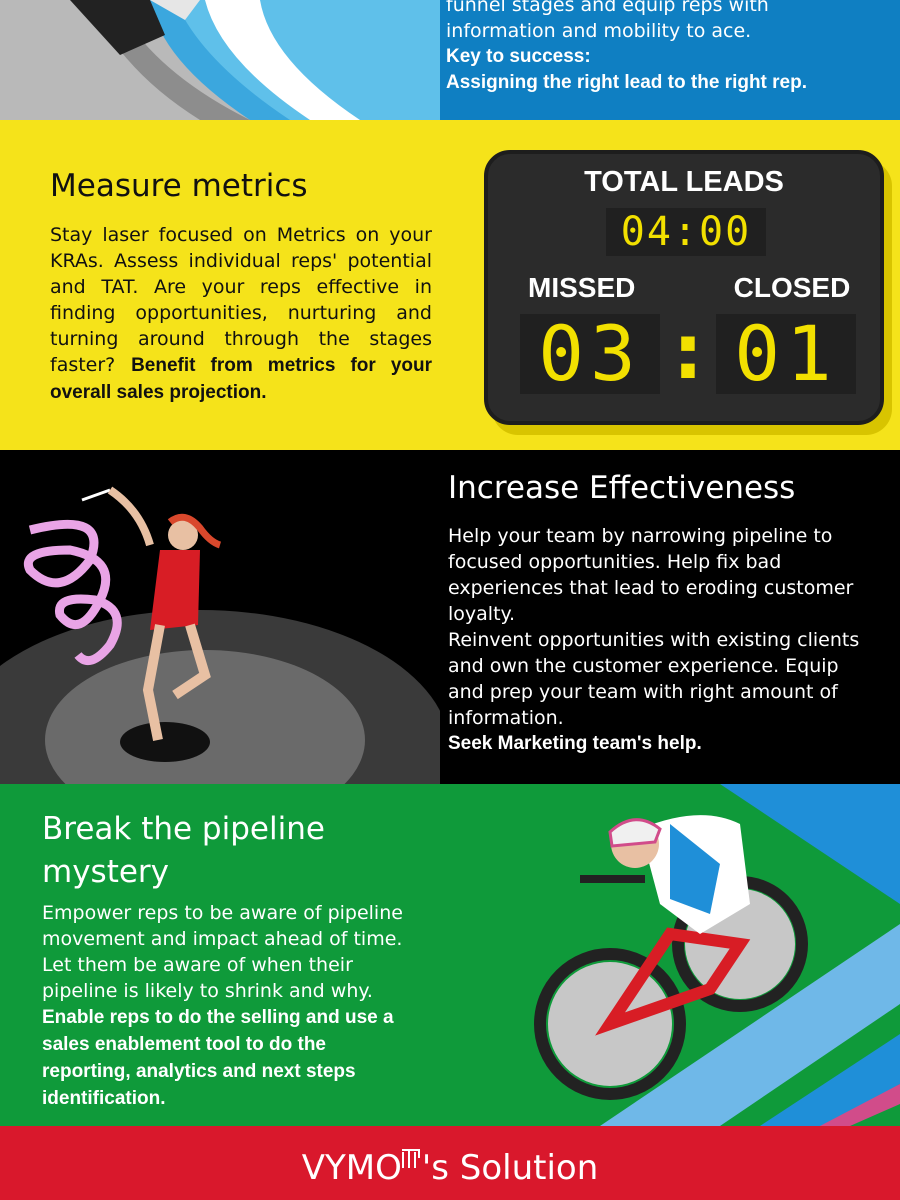 Image resolution: width=900 pixels, height=1200 pixels. What do you see at coordinates (183, 850) in the screenshot?
I see `pipeline-title: Break the pipeline mystery` at bounding box center [183, 850].